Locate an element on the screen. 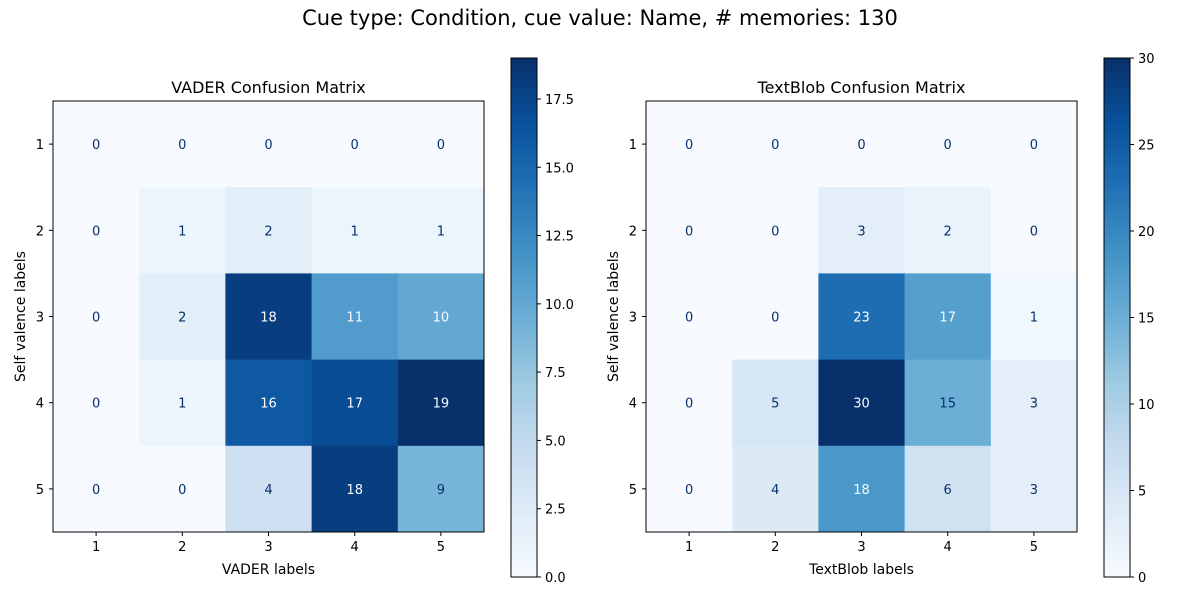 Image resolution: width=1200 pixels, height=600 pixels. cell-value-label: 5 is located at coordinates (775, 404).